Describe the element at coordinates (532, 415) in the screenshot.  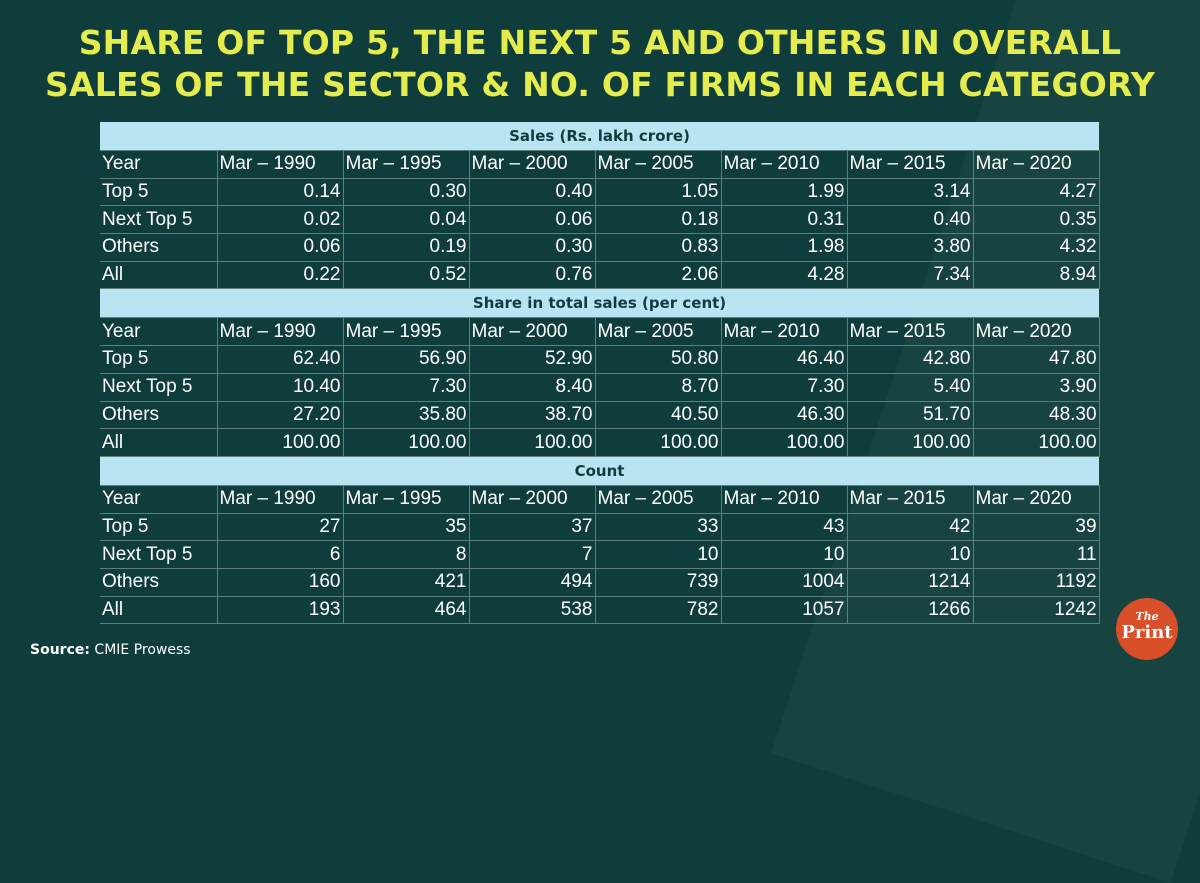
I see `value-cell: 38.70` at that location.